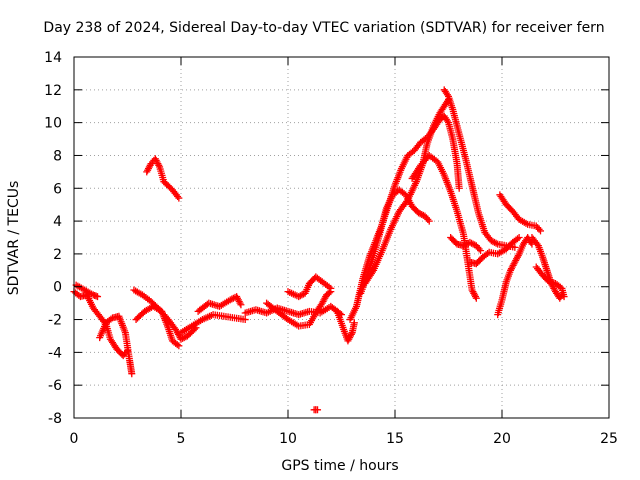 The height and width of the screenshot is (480, 640). Describe the element at coordinates (345, 326) in the screenshot. I see `series-track-l` at that location.